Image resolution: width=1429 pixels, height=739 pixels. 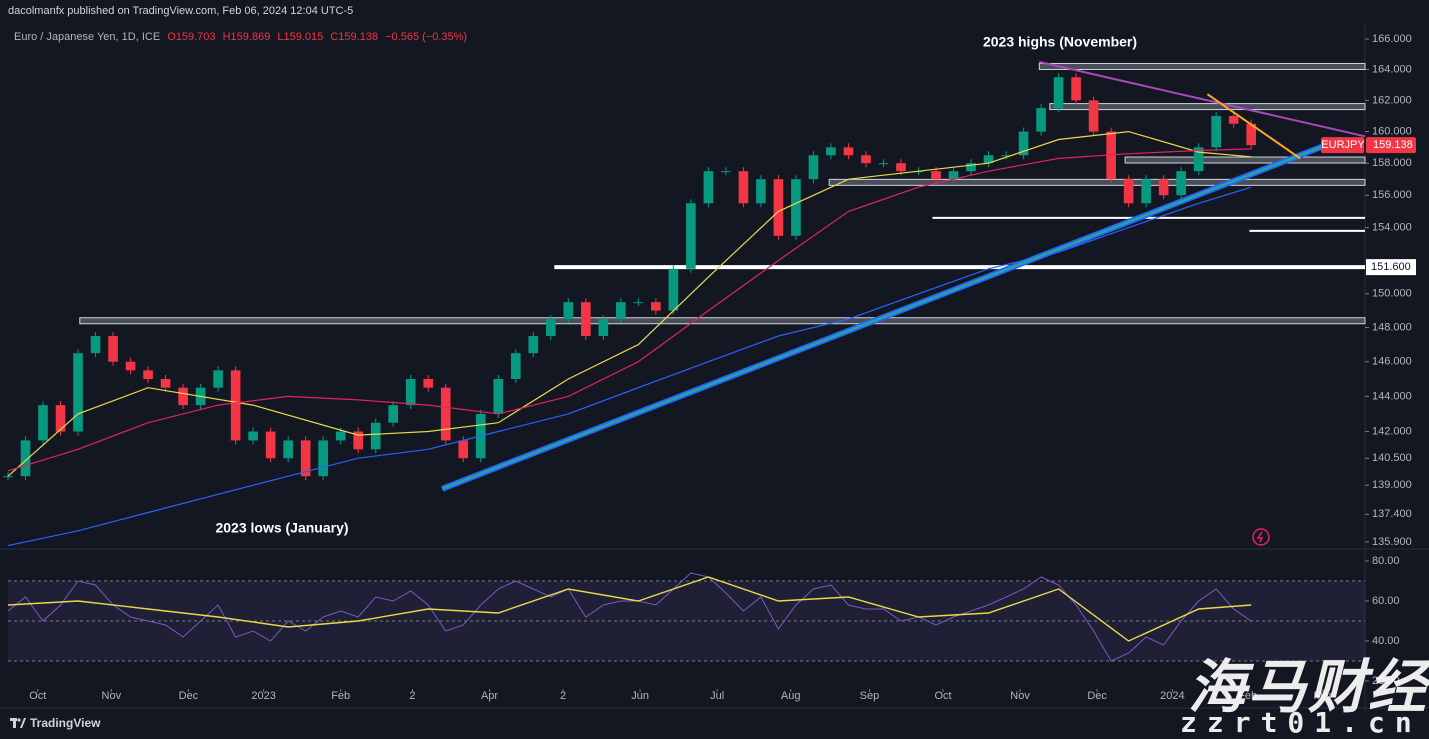 I want to click on symbol-tag, so click(x=1342, y=145).